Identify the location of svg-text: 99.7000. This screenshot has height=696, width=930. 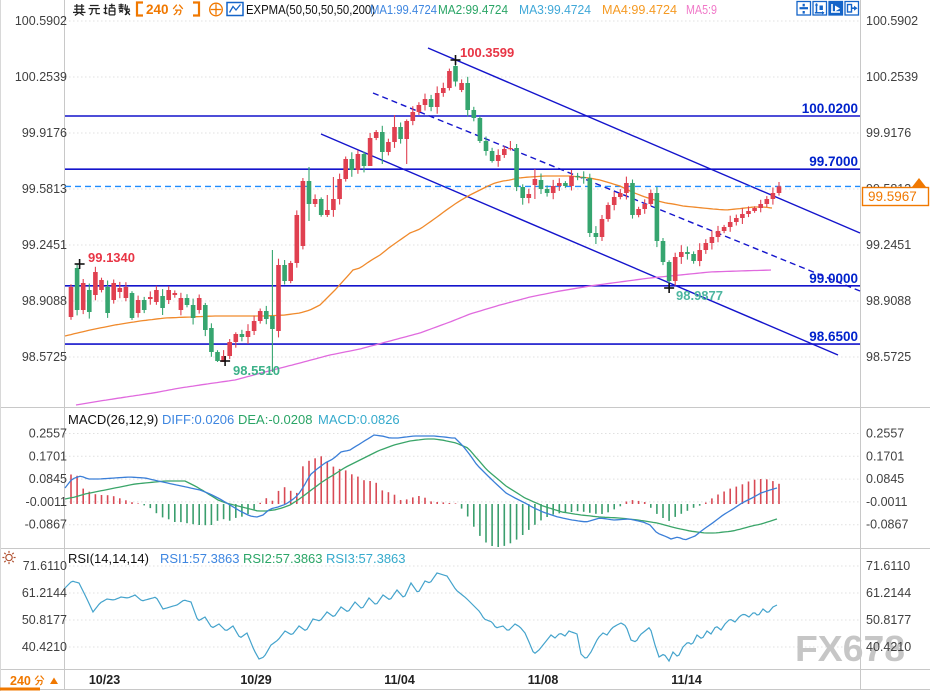
(833, 161).